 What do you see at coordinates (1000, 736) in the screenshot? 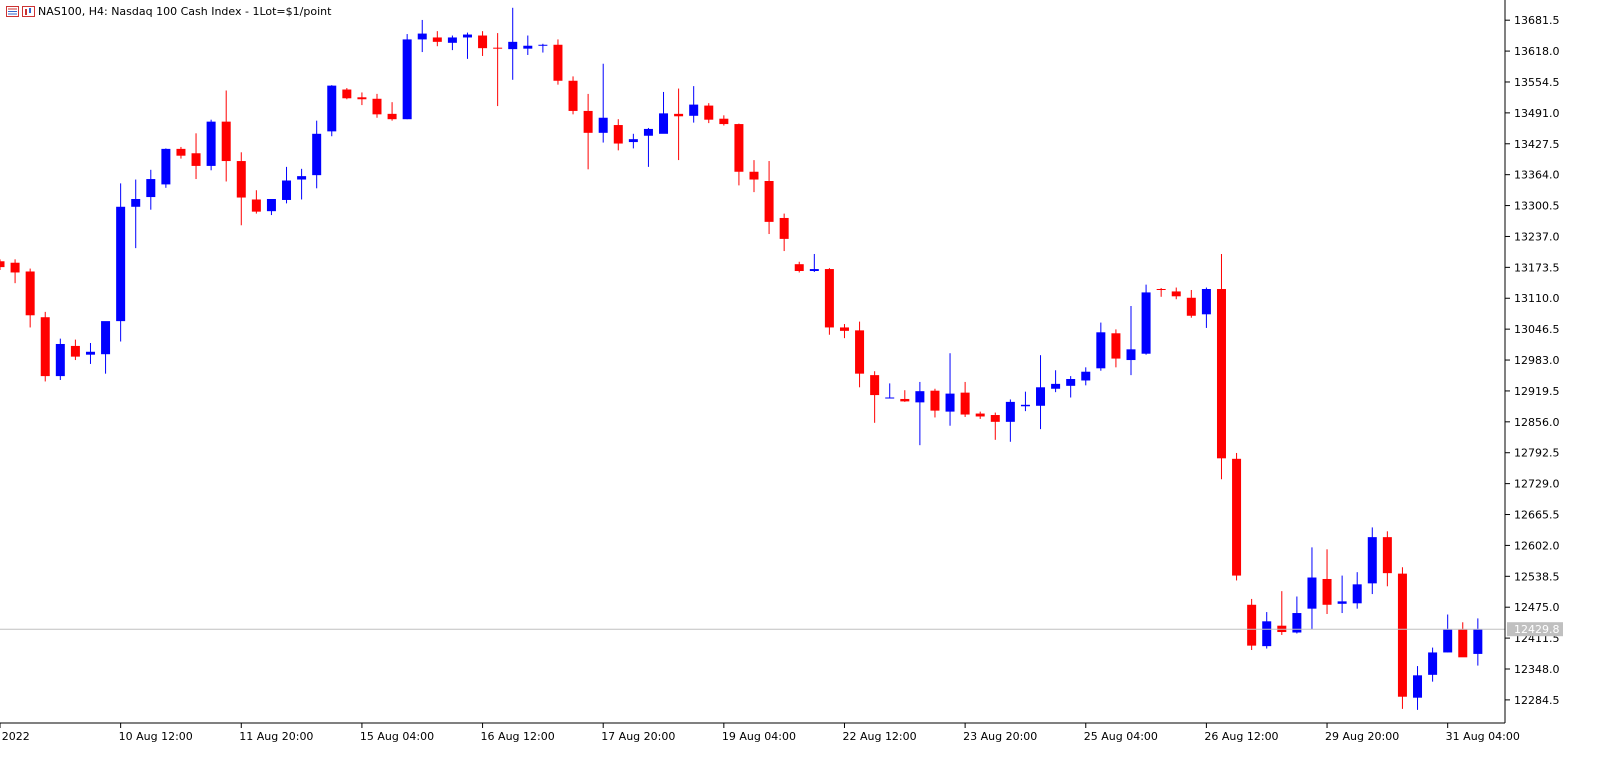
I see `time-tick-label: 23 Aug 20:00` at bounding box center [1000, 736].